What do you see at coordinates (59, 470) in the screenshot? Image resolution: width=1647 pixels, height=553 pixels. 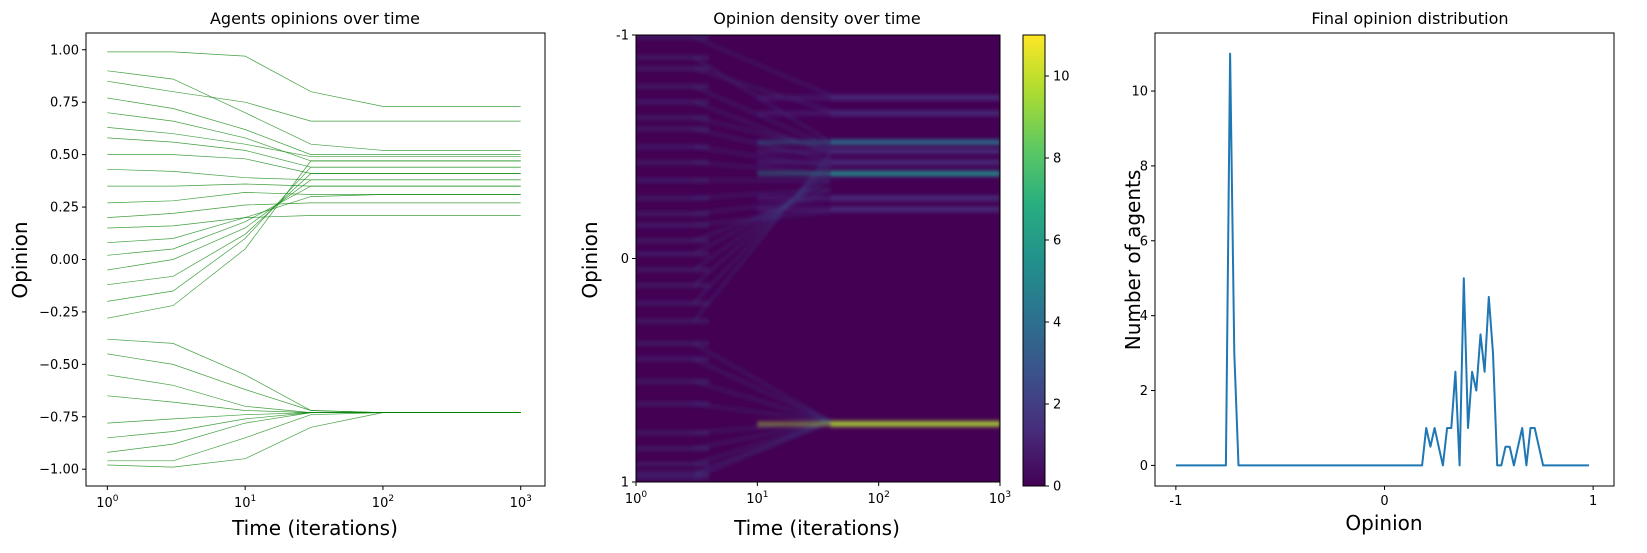 I see `y-tick-label: −1.00` at bounding box center [59, 470].